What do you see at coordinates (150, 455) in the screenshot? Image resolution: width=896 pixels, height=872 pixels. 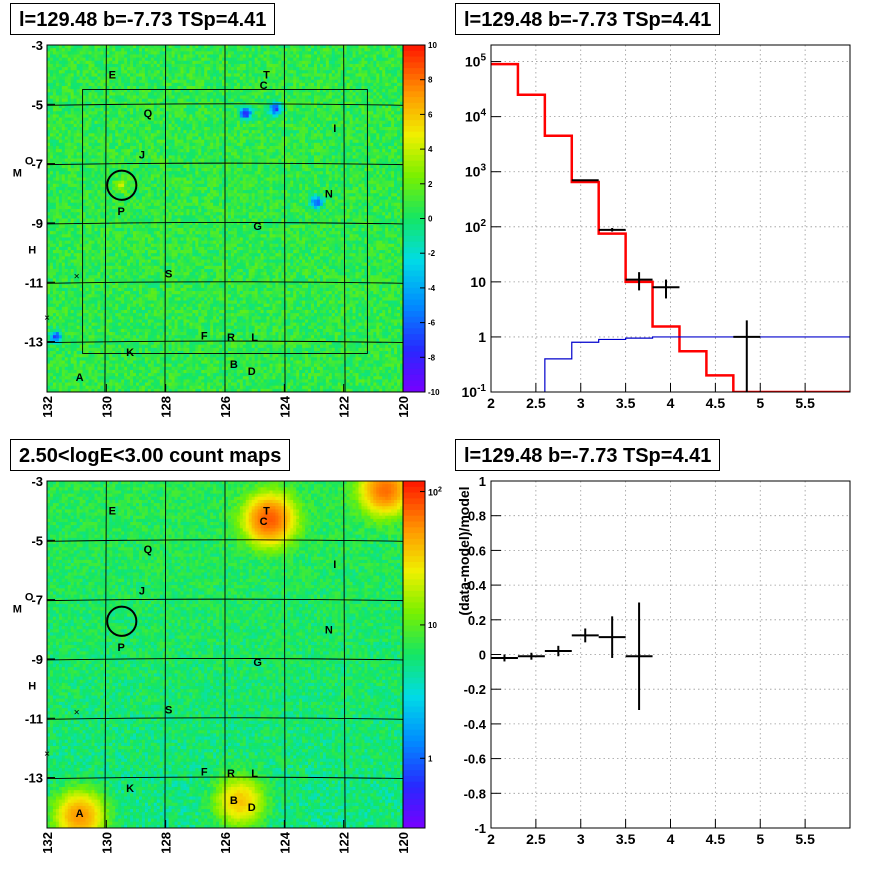 I see `bottom-left-title: 2.50<logE<3.00 count maps` at bounding box center [150, 455].